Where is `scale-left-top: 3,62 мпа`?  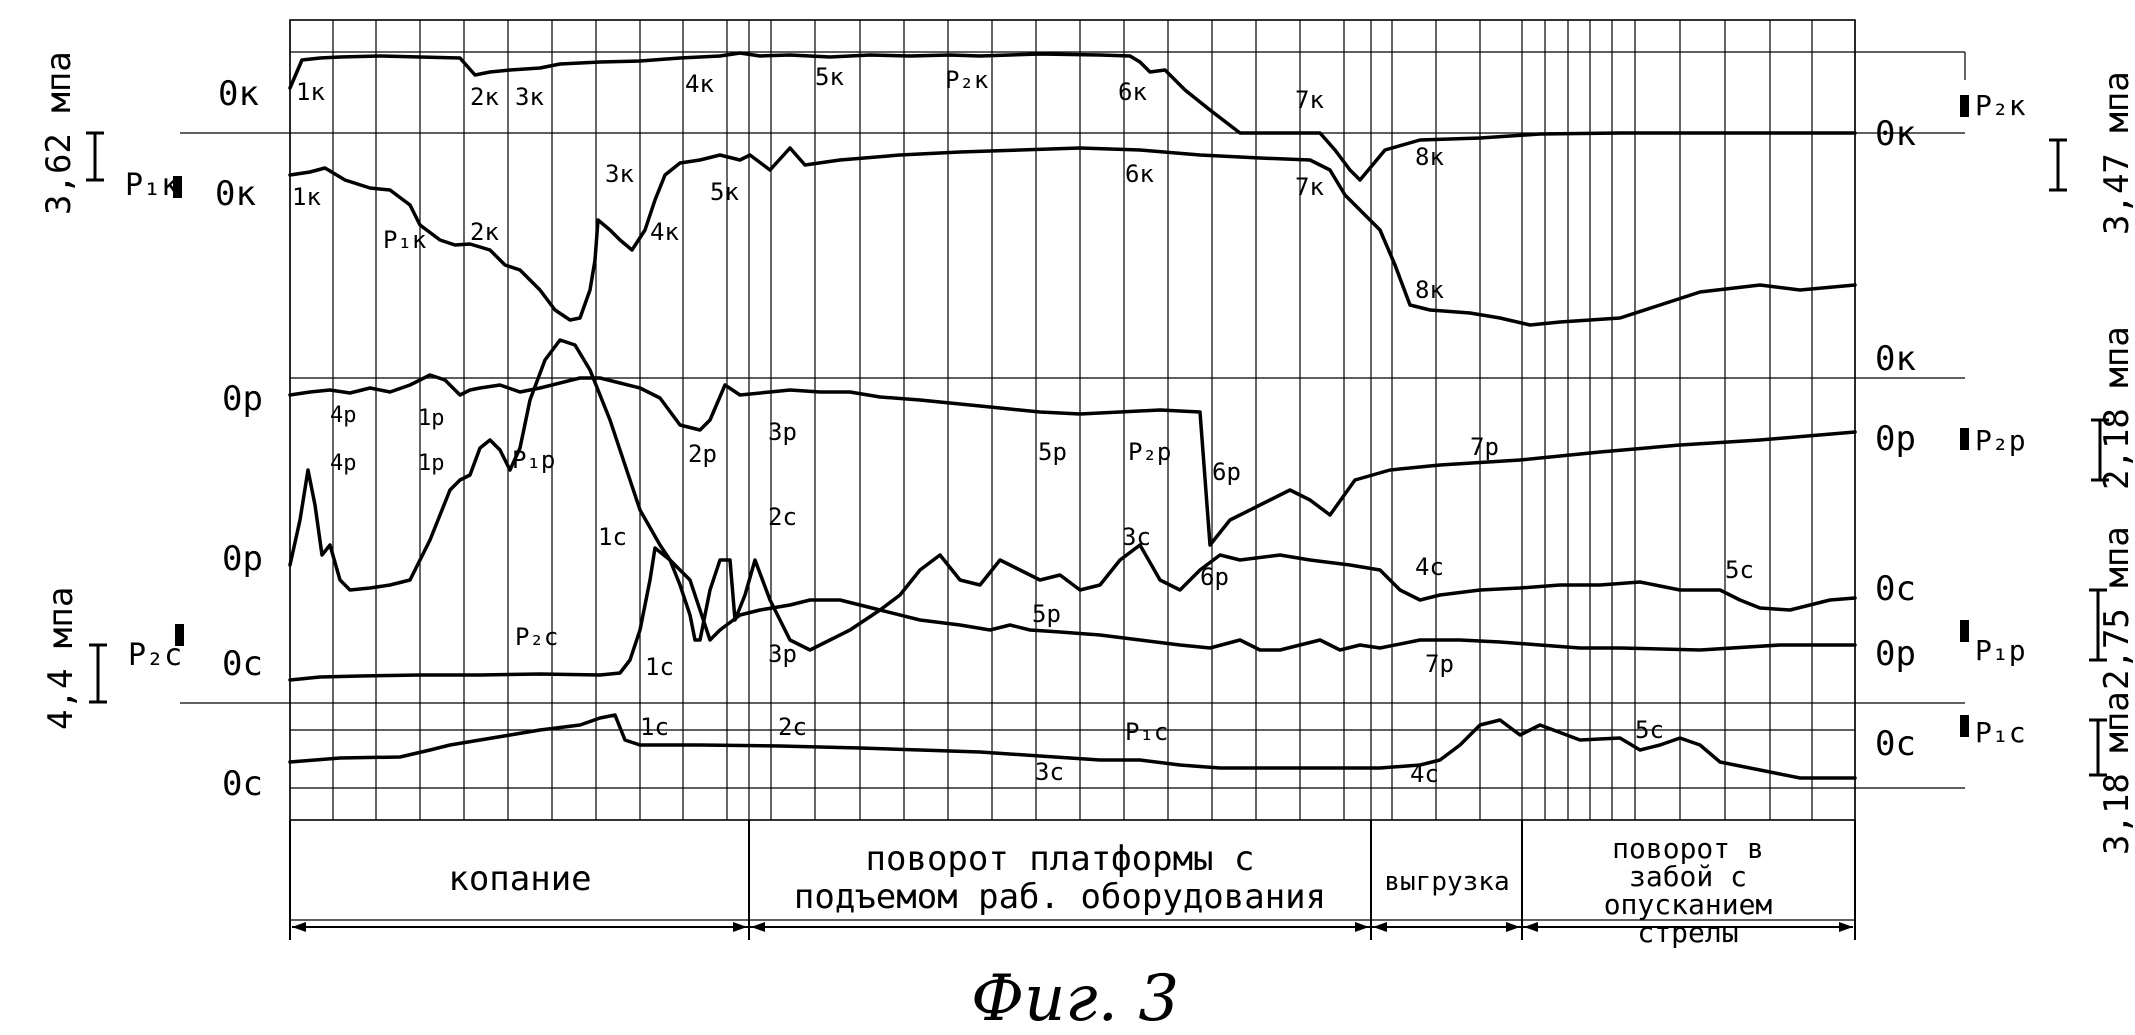
scale-left-top: 3,62 мпа is located at coordinates (59, 133).